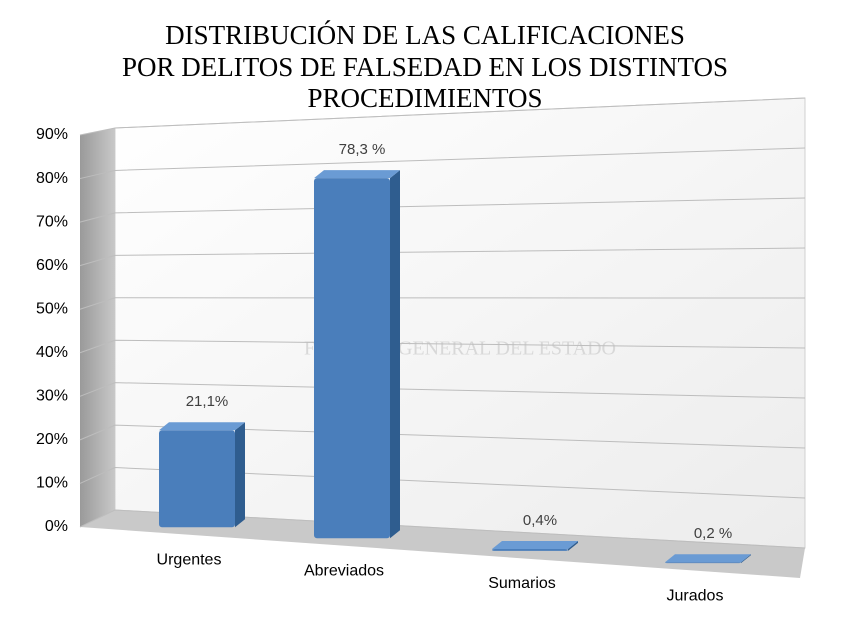  I want to click on floor, so click(442, 544).